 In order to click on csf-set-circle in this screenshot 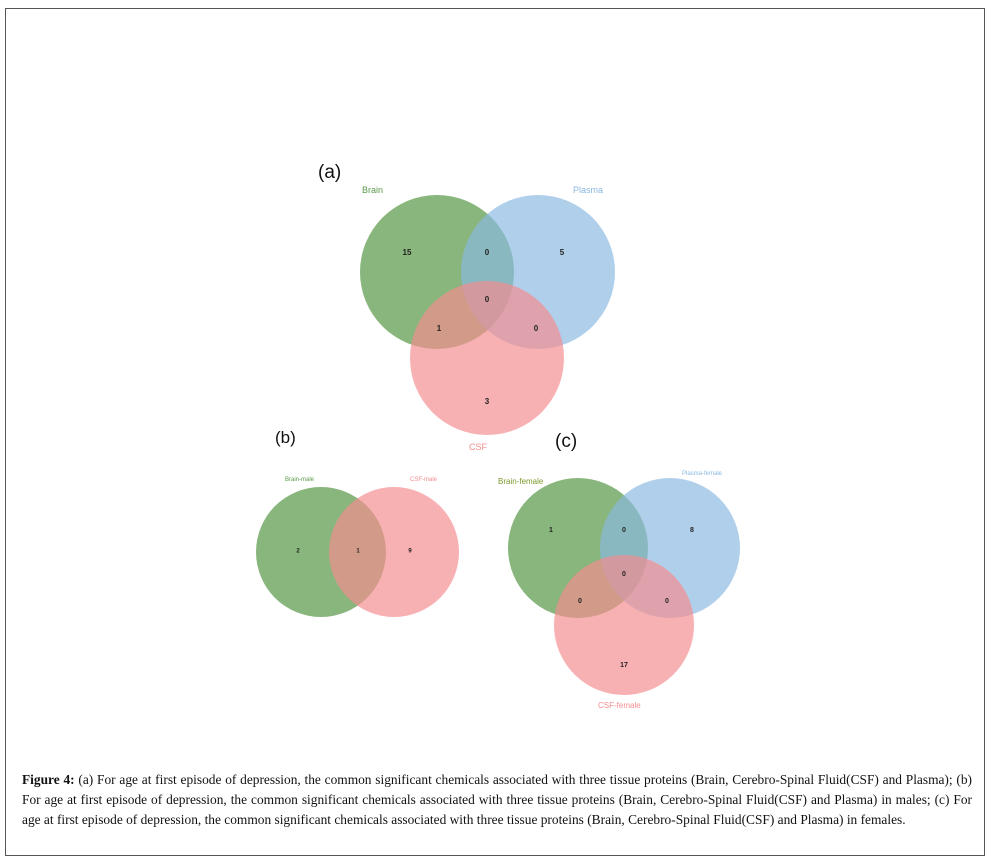, I will do `click(487, 358)`.